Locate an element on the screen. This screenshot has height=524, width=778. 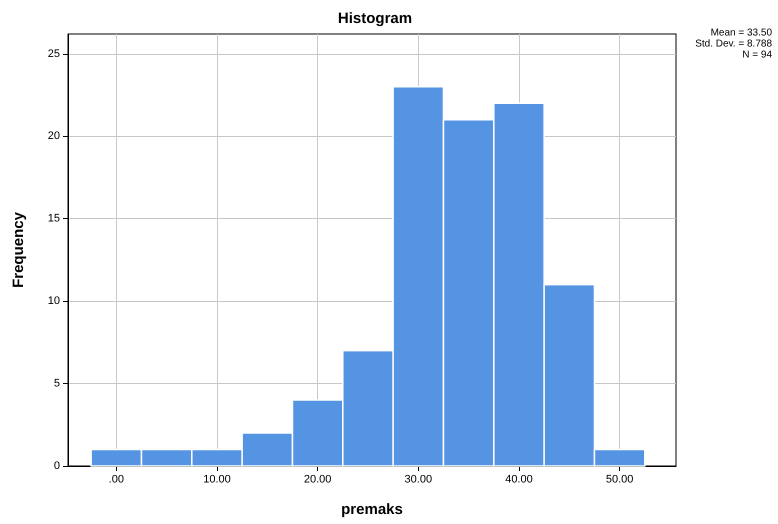
x-tick-label: 20.00 is located at coordinates (318, 480).